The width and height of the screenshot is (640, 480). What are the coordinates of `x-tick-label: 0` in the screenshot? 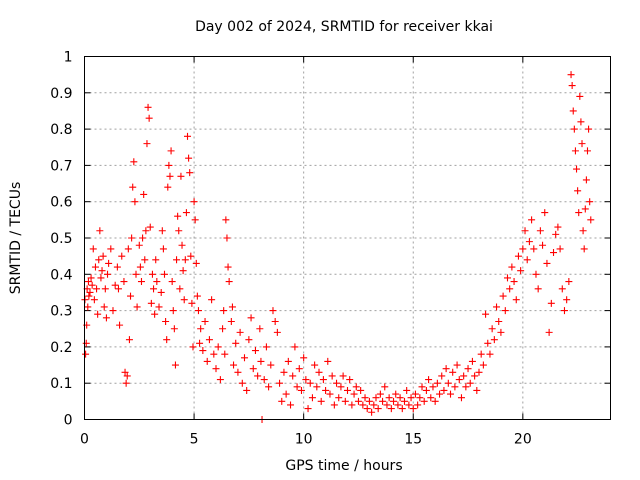 It's located at (84, 440).